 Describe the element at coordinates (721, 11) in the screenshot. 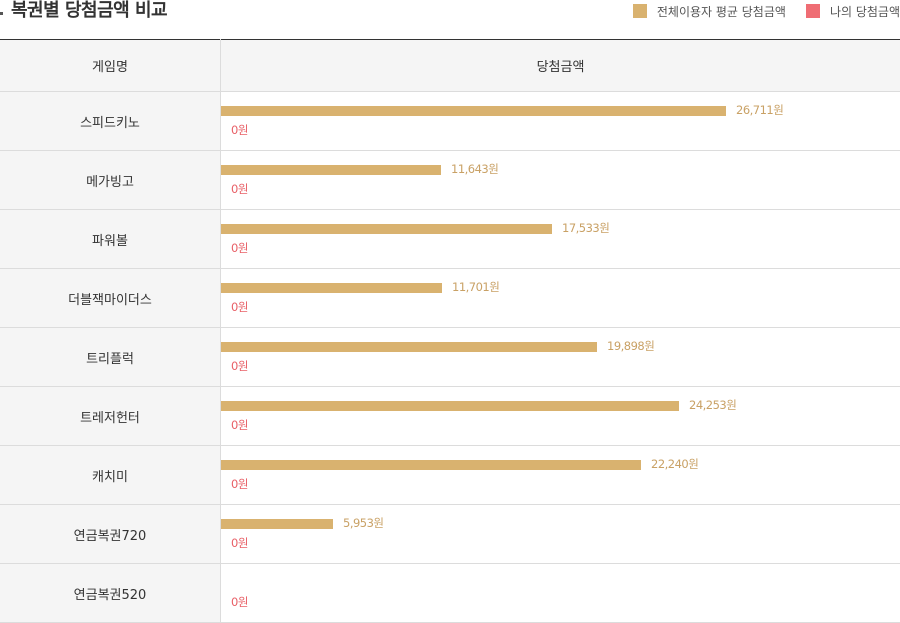

I see `legend-label-average: 전체이용자 평균 당첨금액` at that location.